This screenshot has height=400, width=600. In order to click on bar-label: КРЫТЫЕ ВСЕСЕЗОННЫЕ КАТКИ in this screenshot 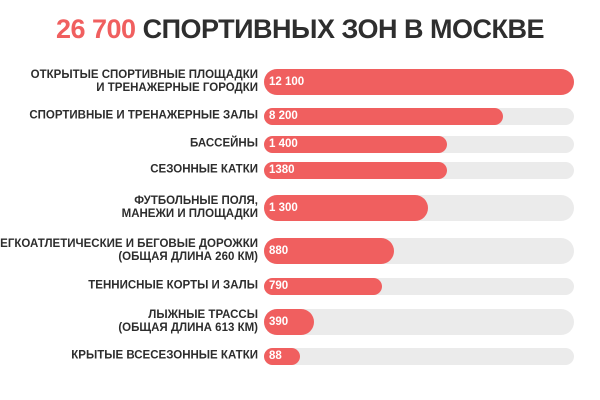, I will do `click(164, 355)`.